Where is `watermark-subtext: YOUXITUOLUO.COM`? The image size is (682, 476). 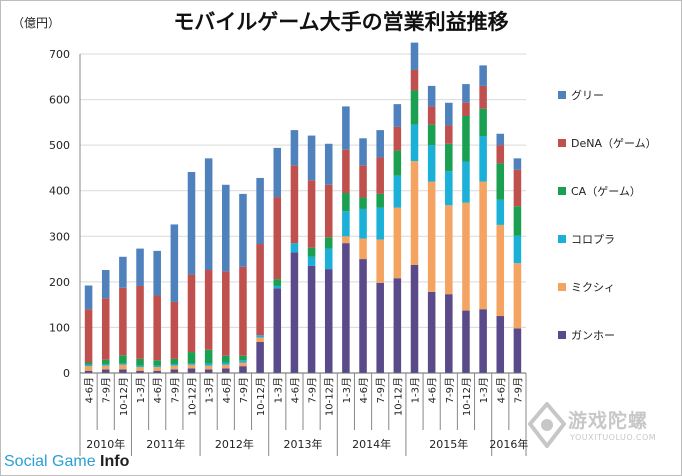
watermark-subtext: YOUXITUOLUO.COM is located at coordinates (613, 437).